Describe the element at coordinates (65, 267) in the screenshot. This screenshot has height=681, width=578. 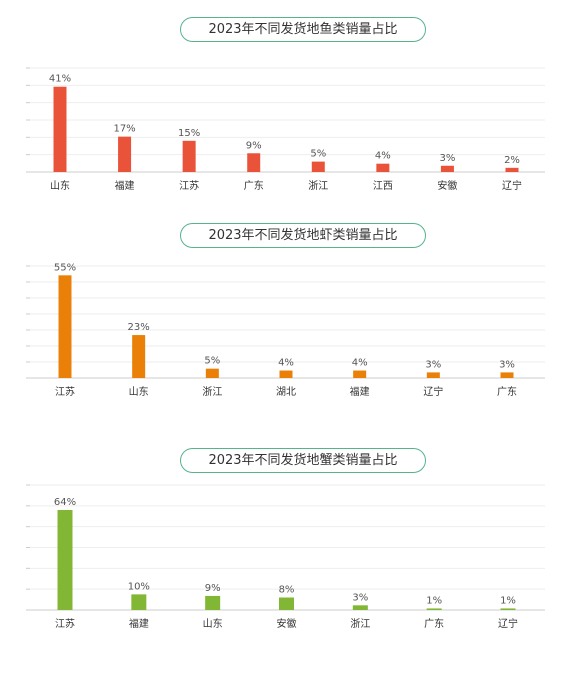
I see `data-label: 55%` at that location.